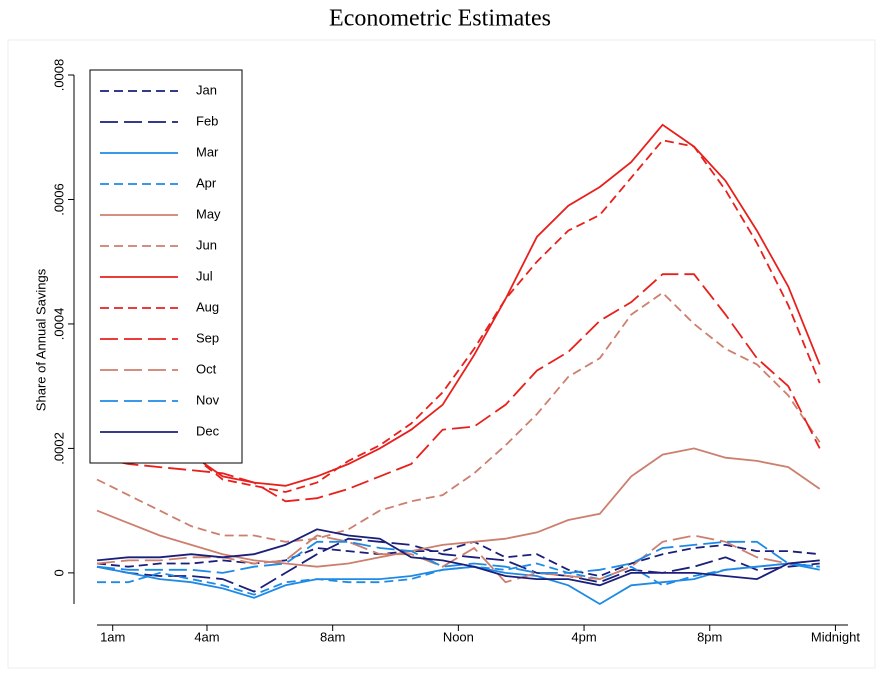  Describe the element at coordinates (206, 244) in the screenshot. I see `legend-label: Jun` at that location.